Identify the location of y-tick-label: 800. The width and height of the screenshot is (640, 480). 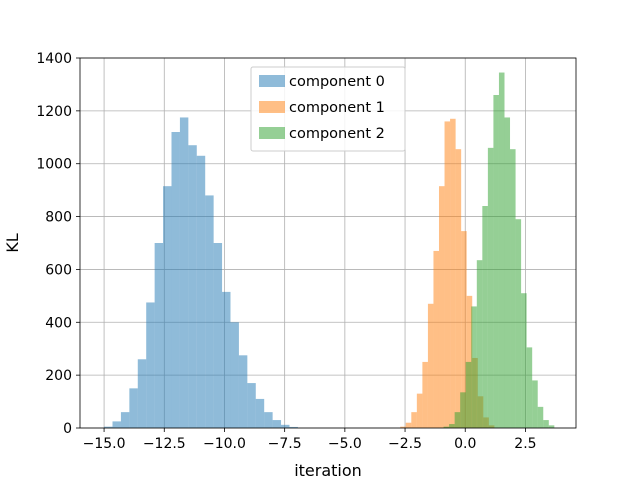
(58, 218).